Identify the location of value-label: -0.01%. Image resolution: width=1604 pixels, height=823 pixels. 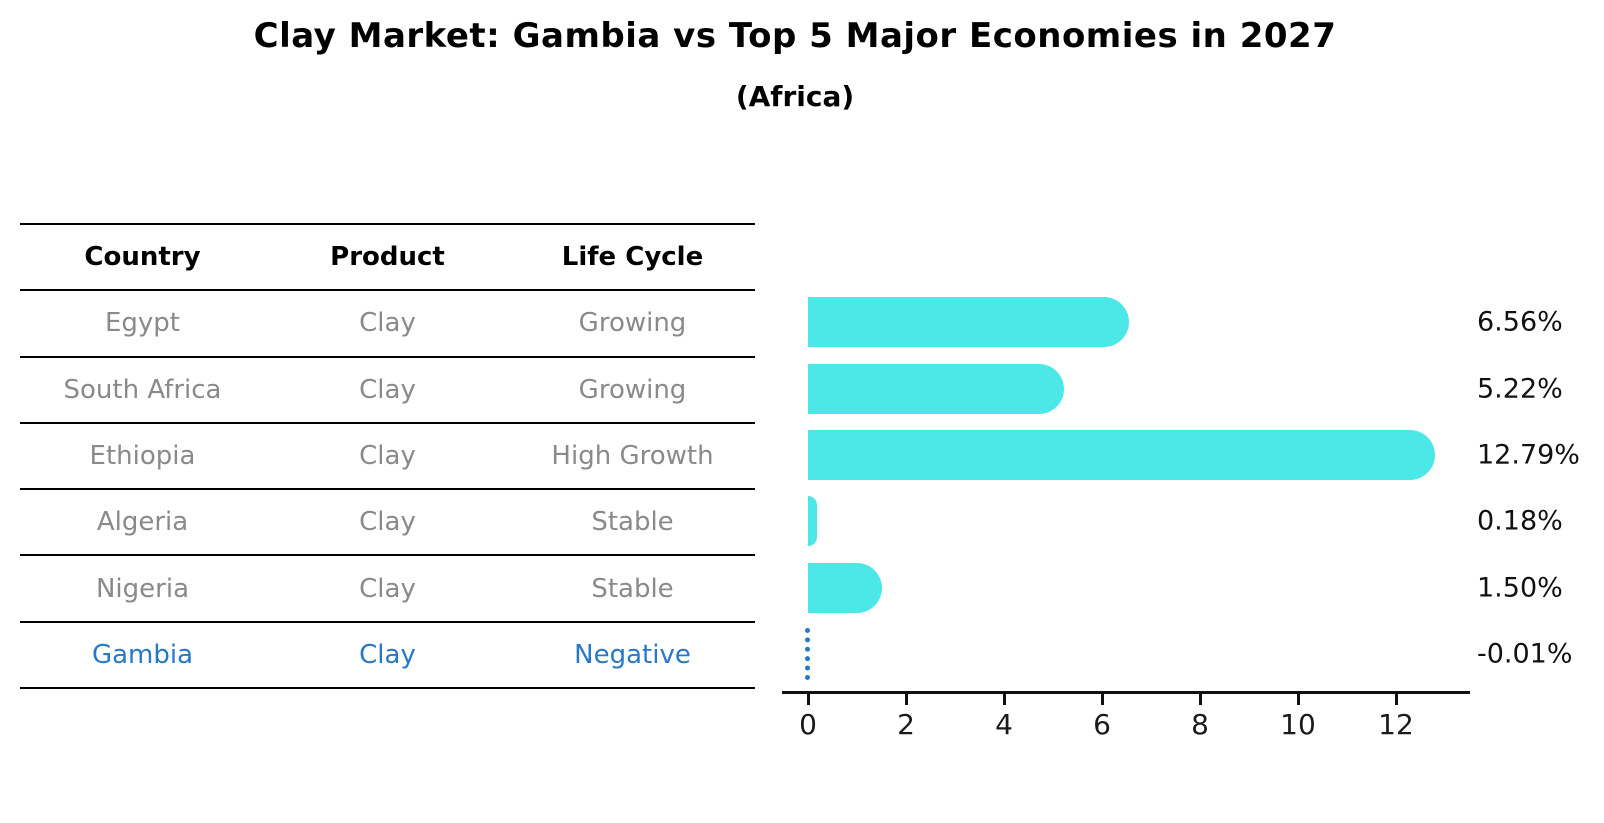
(1525, 654).